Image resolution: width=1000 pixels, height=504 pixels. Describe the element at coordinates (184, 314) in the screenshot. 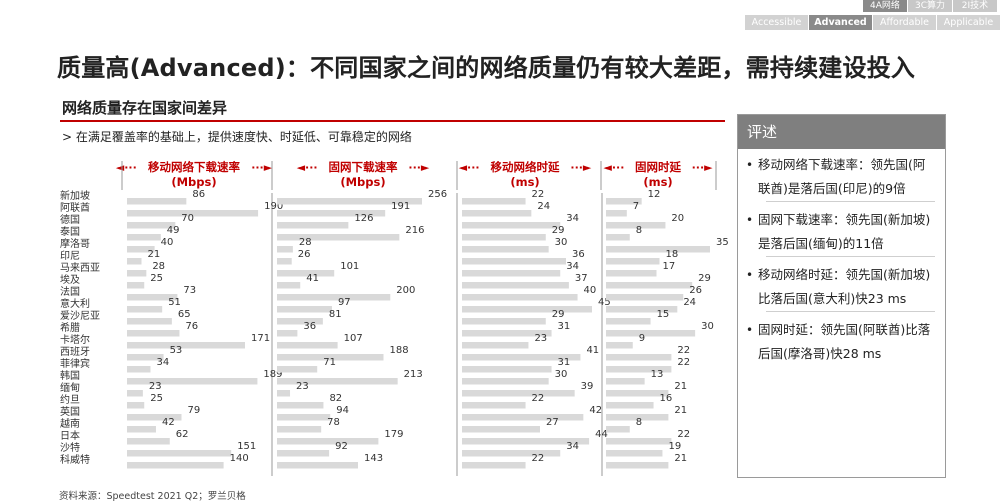

I see `data-label: 65` at that location.